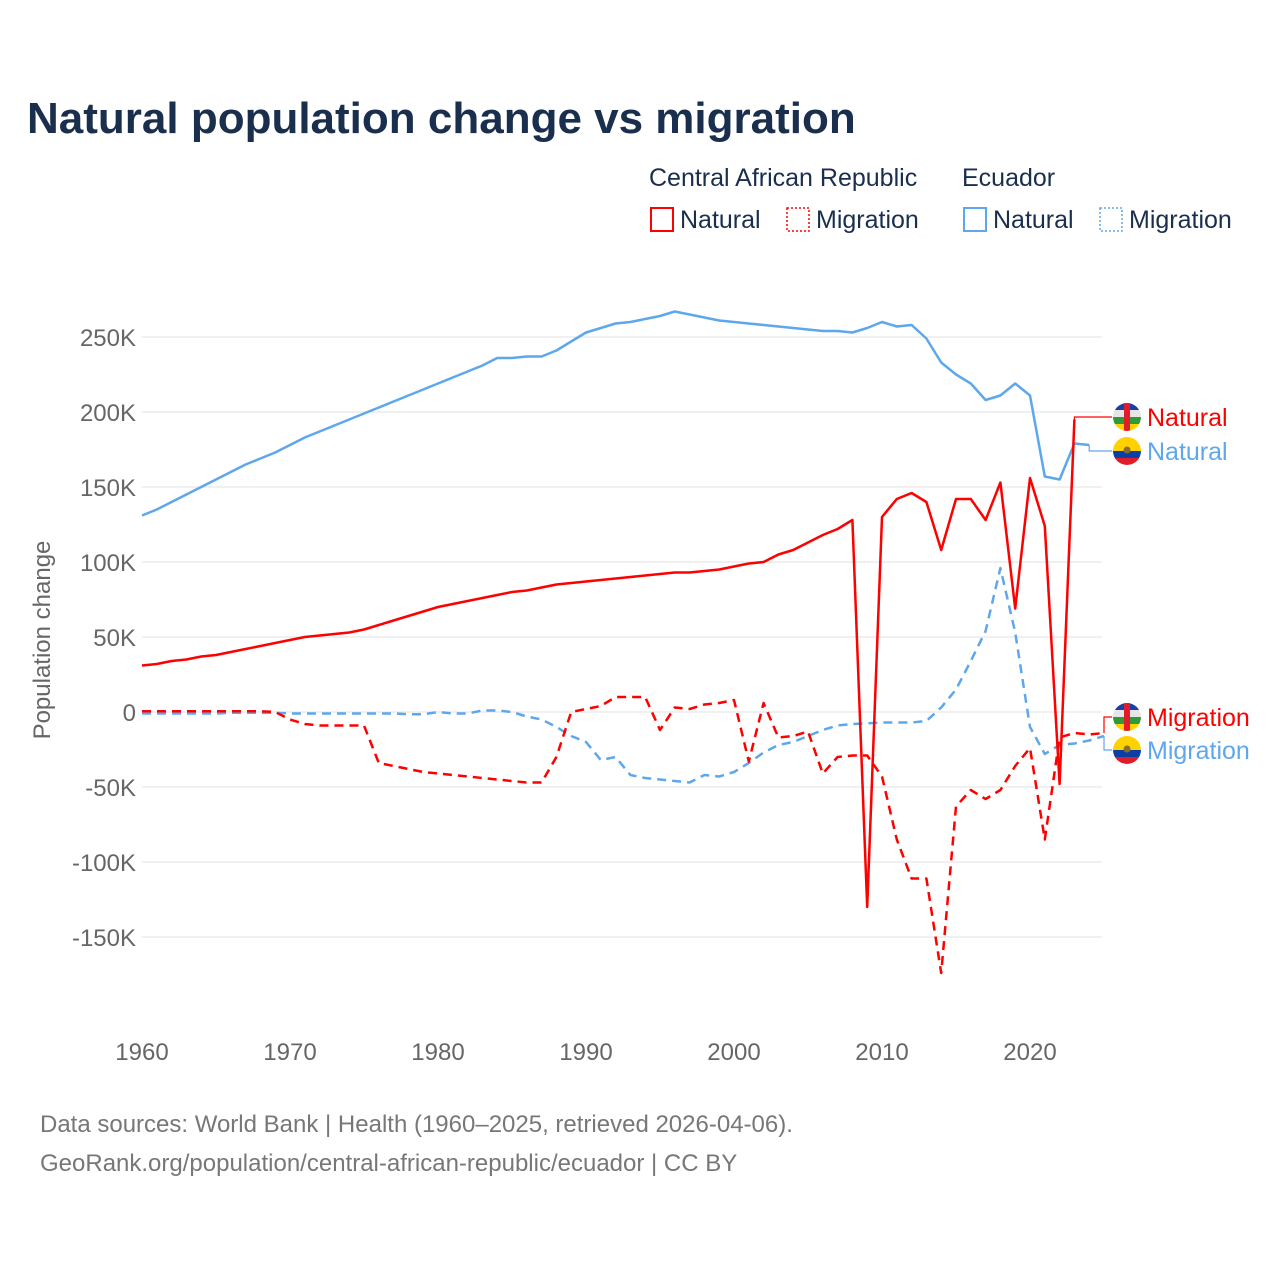 The width and height of the screenshot is (1280, 1280). What do you see at coordinates (289, 1052) in the screenshot?
I see `x-tick-label: 1970` at bounding box center [289, 1052].